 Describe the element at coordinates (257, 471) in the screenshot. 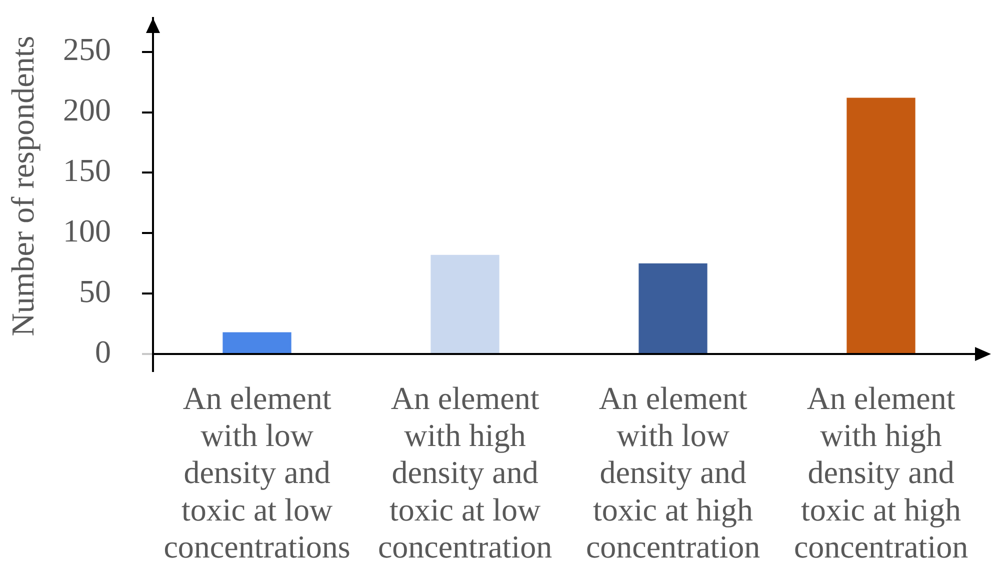

I see `x-tick-label: An element with low density and toxic at low concentrations` at that location.